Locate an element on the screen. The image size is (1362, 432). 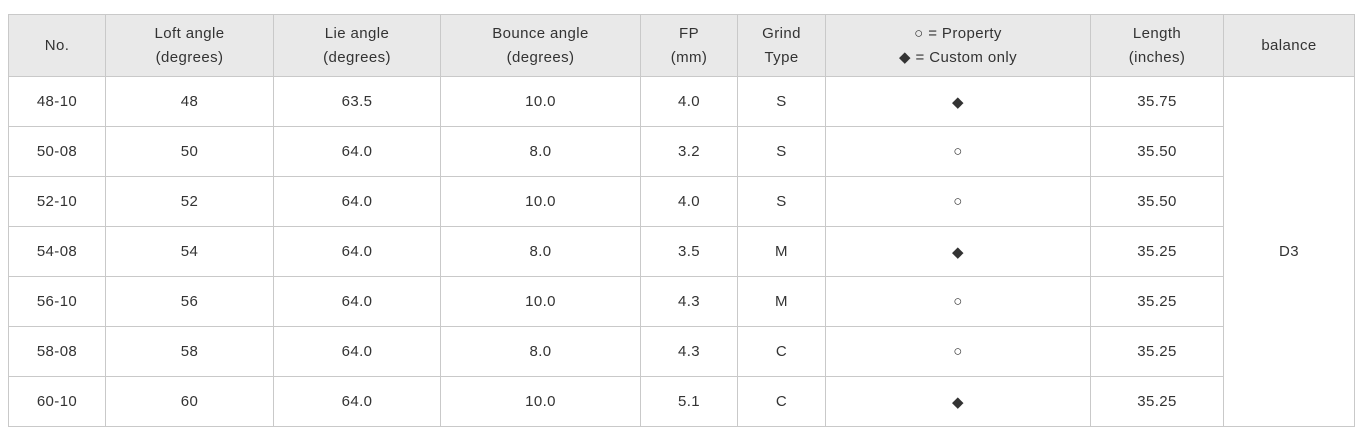
header-lie-line2: (degrees) is located at coordinates (357, 57).